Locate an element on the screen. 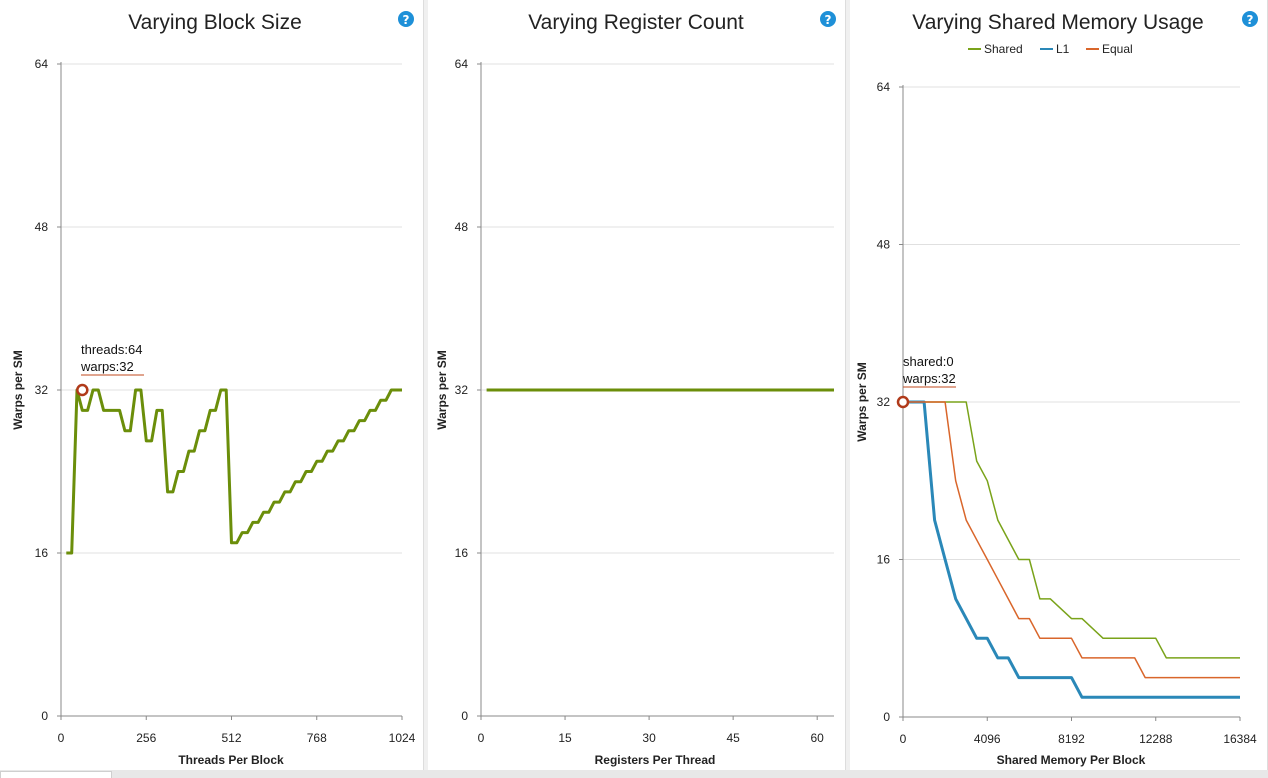 Image resolution: width=1268 pixels, height=778 pixels. x-tick-label: 30 is located at coordinates (649, 738).